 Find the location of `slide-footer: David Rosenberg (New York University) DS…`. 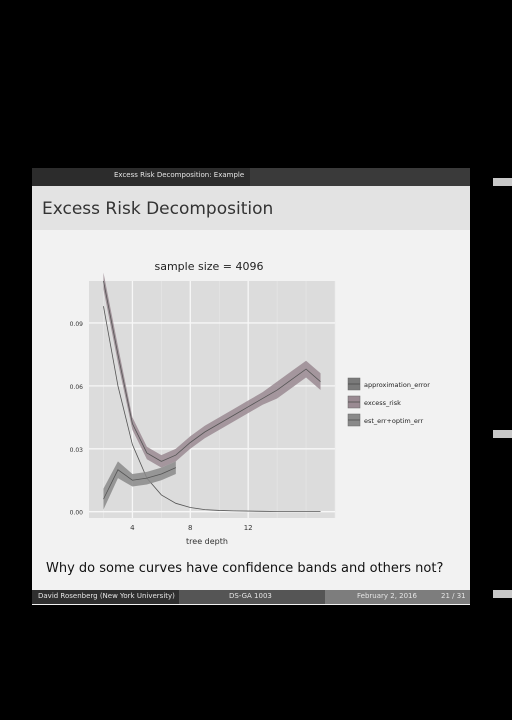

slide-footer: David Rosenberg (New York University) DS… is located at coordinates (251, 597).